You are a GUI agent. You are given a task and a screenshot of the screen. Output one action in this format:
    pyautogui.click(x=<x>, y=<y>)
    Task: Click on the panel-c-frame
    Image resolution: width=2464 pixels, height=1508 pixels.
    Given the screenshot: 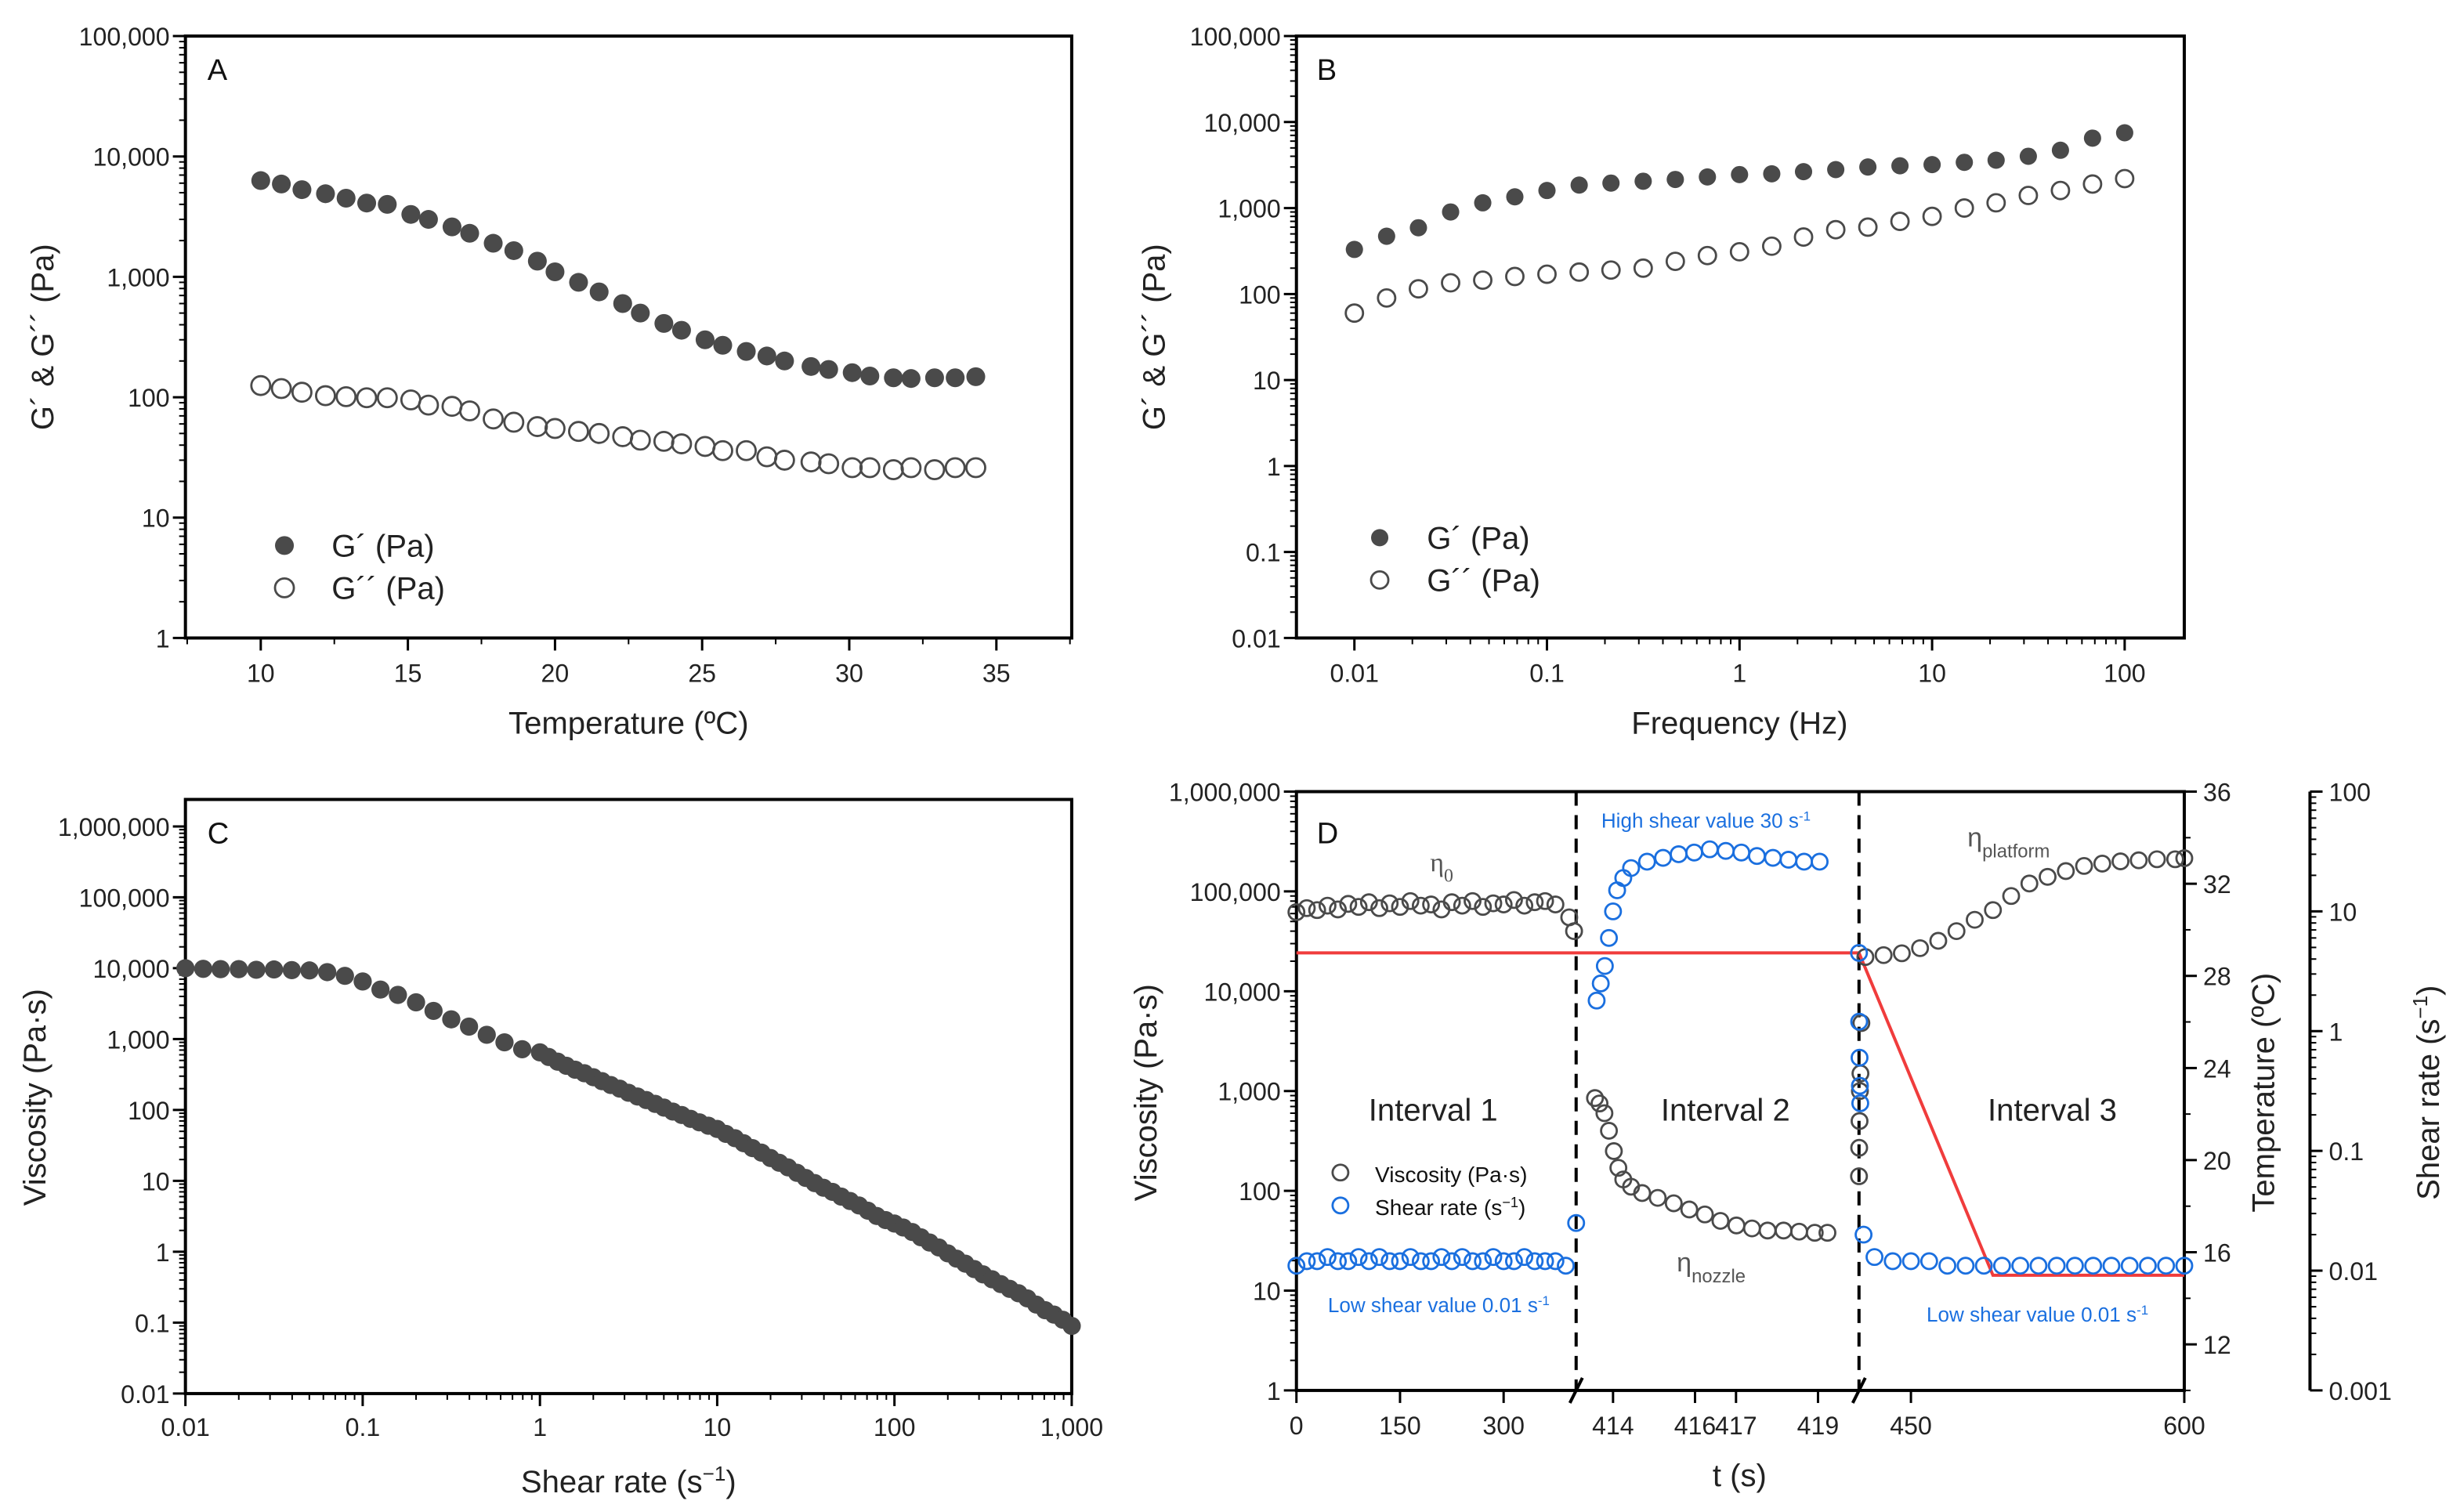 What is the action you would take?
    pyautogui.click(x=628, y=1096)
    